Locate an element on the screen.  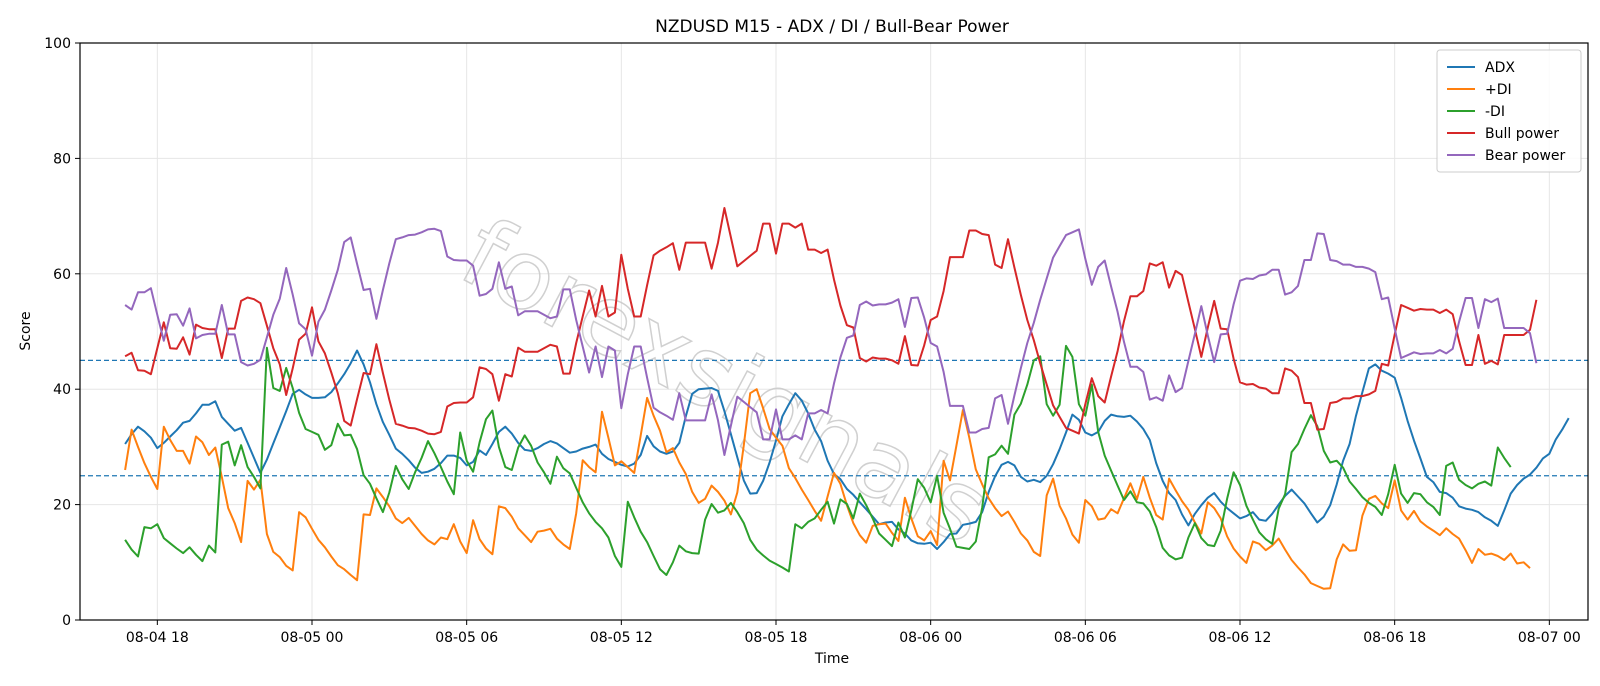
legend: ADX +DI -DI Bull power Bear power is located at coordinates (1509, 111).